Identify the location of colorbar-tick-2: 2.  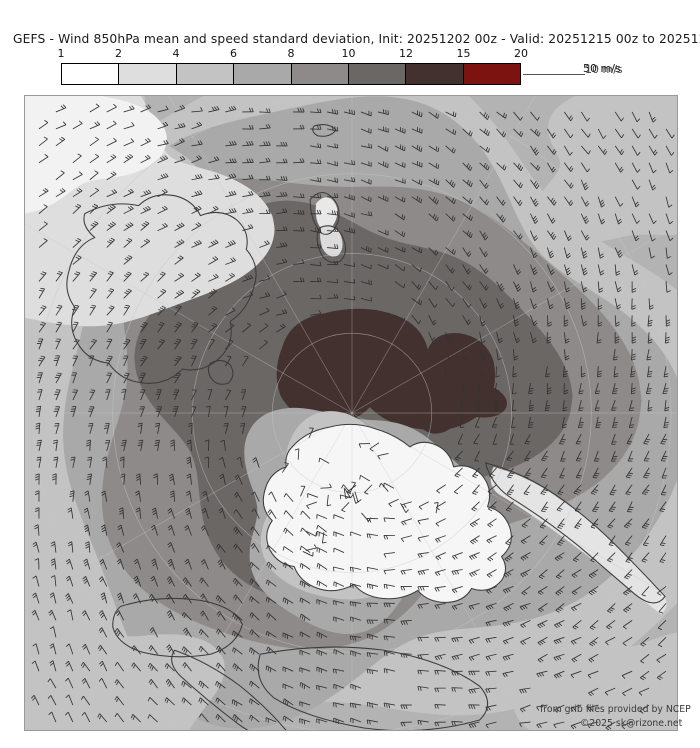
(118, 53).